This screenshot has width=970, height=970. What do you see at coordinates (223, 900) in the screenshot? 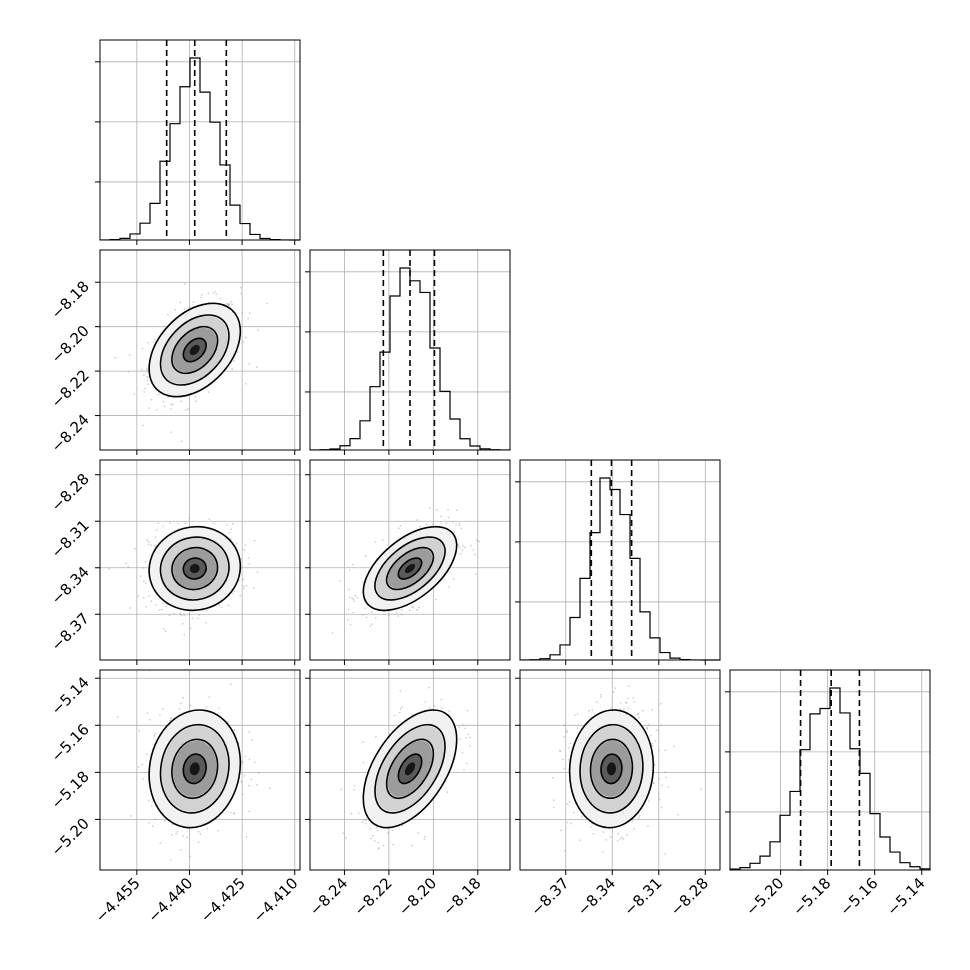
I see `x-tick-label: −4.425` at bounding box center [223, 900].